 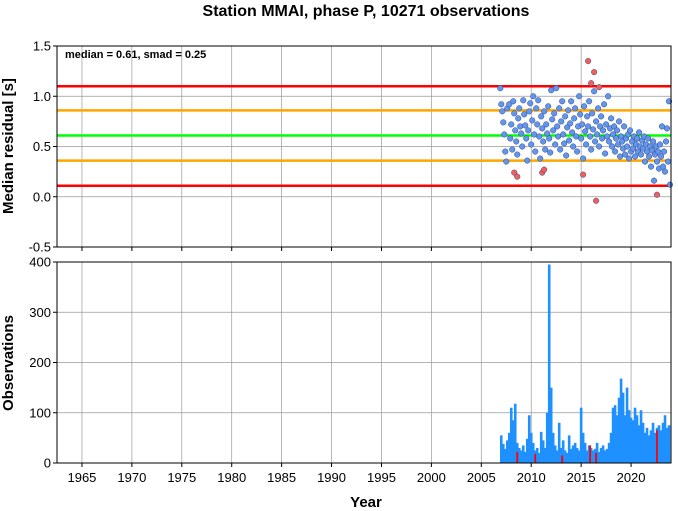 What do you see at coordinates (366, 502) in the screenshot?
I see `x-axis-label: Year` at bounding box center [366, 502].